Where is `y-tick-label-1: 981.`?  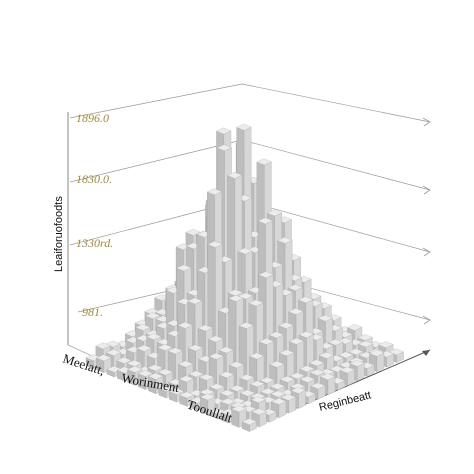
y-tick-label-1: 981. is located at coordinates (92, 312).